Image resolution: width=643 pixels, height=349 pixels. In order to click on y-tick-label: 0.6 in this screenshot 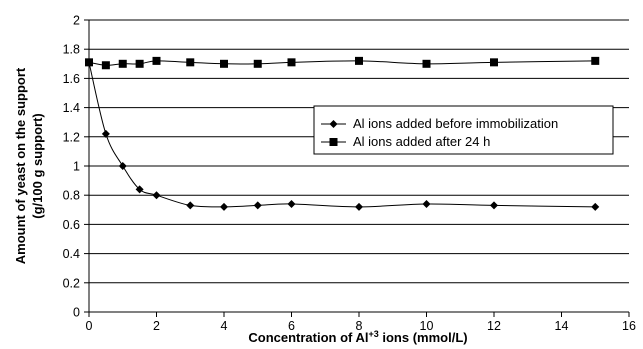, I will do `click(71, 225)`.